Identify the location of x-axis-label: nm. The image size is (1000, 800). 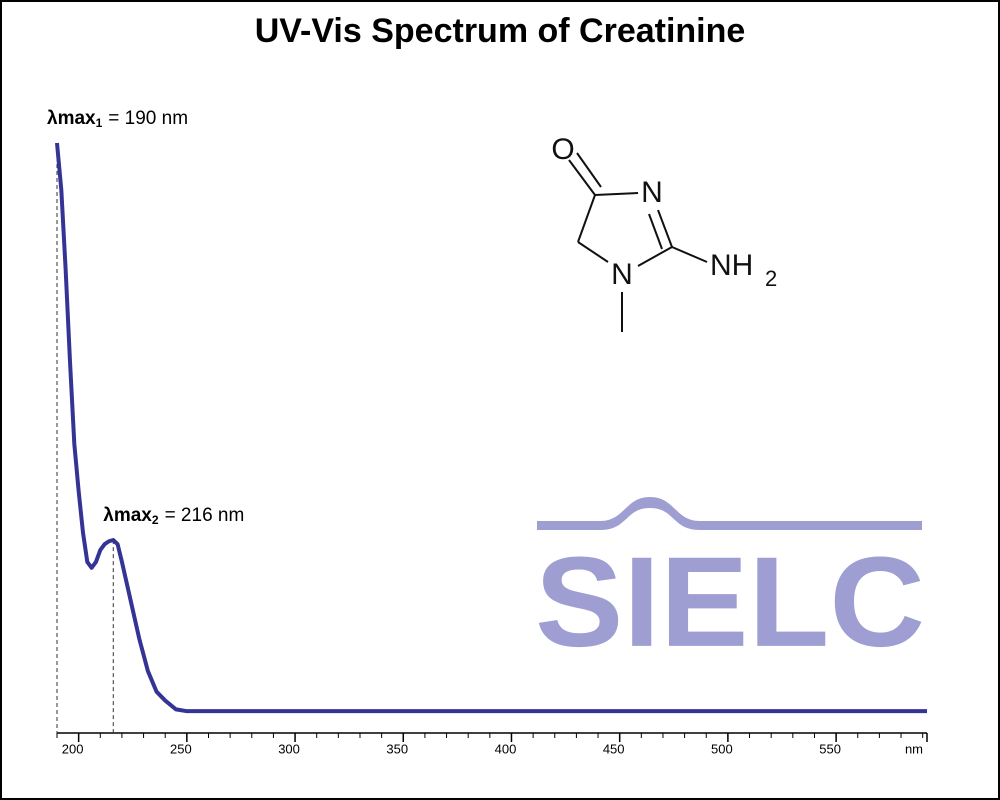
(914, 748).